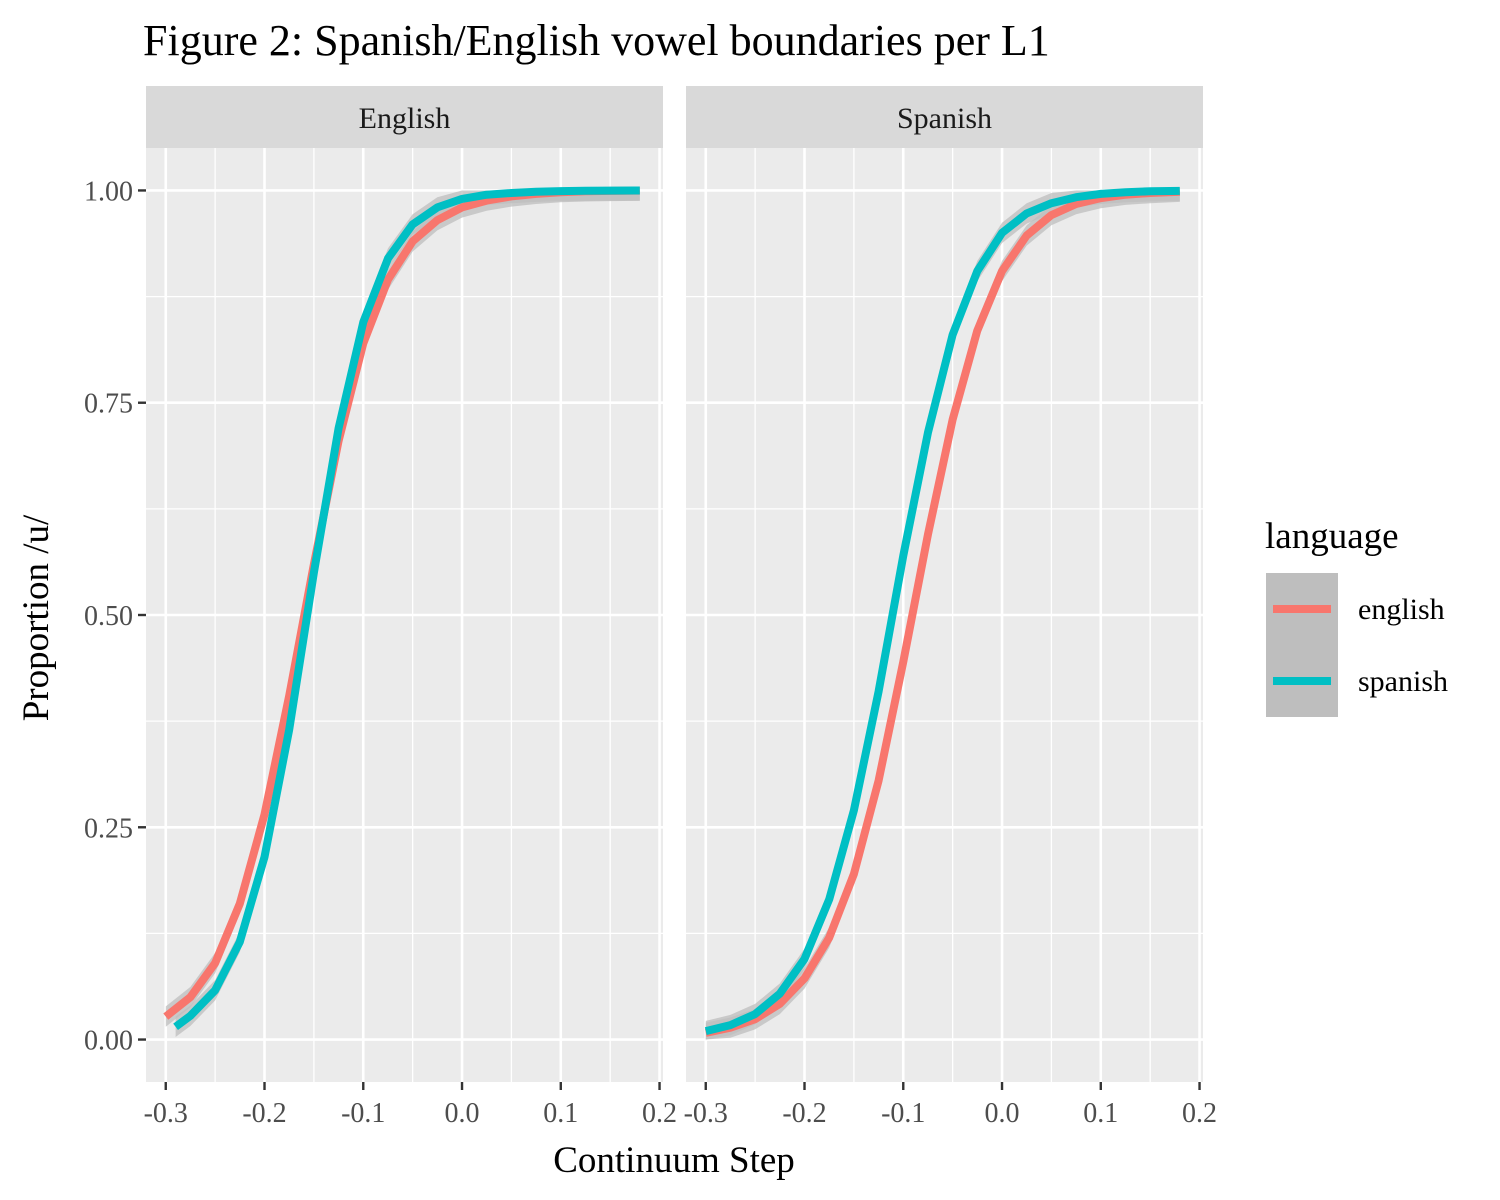 The image size is (1500, 1200). Describe the element at coordinates (108, 404) in the screenshot. I see `y-tick-label: 0.75` at that location.